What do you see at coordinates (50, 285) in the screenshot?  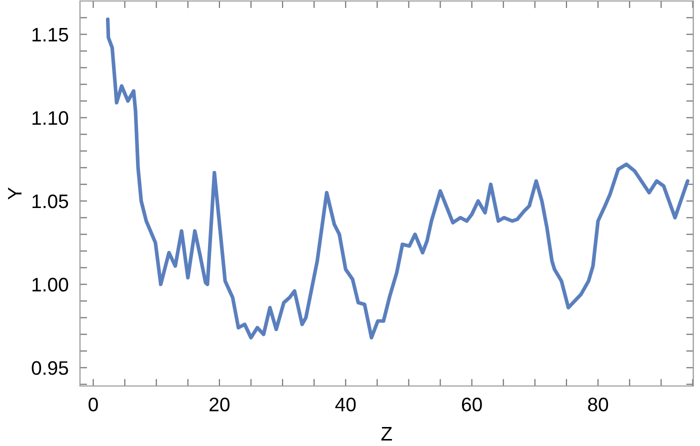 I see `y-tick-label: 1.00` at bounding box center [50, 285].